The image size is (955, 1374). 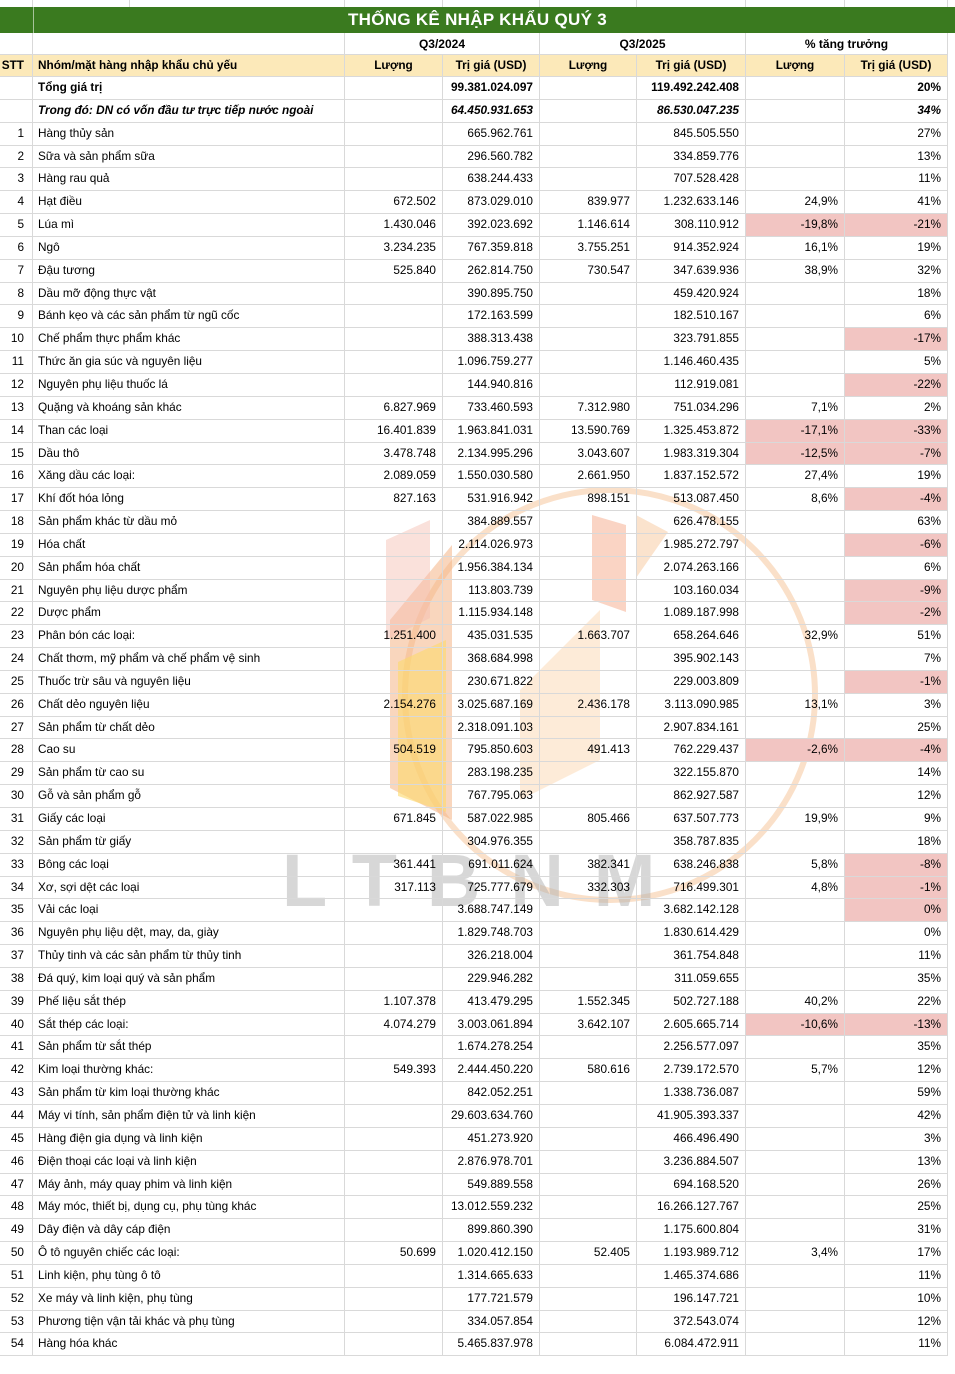 What do you see at coordinates (16, 225) in the screenshot?
I see `cell-stt: 5` at bounding box center [16, 225].